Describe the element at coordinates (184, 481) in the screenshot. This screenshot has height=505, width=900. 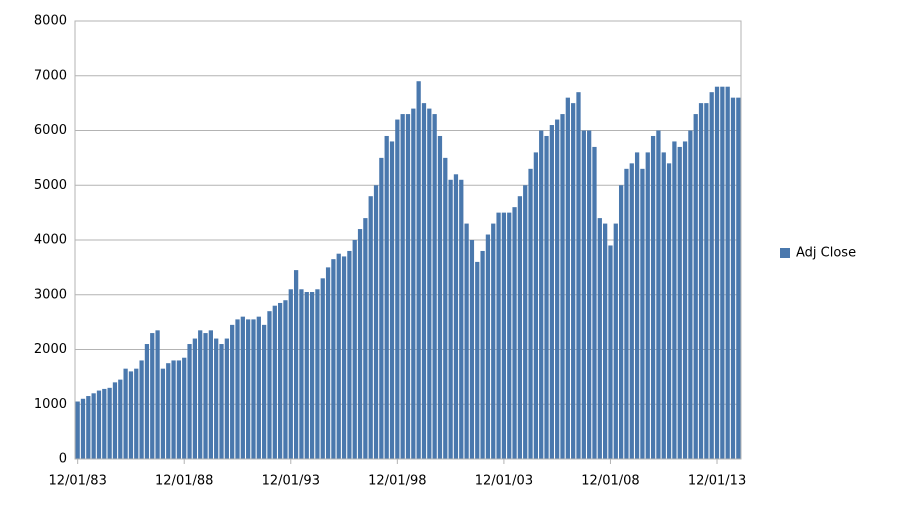
I see `x-tick-label: 12/01/88` at that location.